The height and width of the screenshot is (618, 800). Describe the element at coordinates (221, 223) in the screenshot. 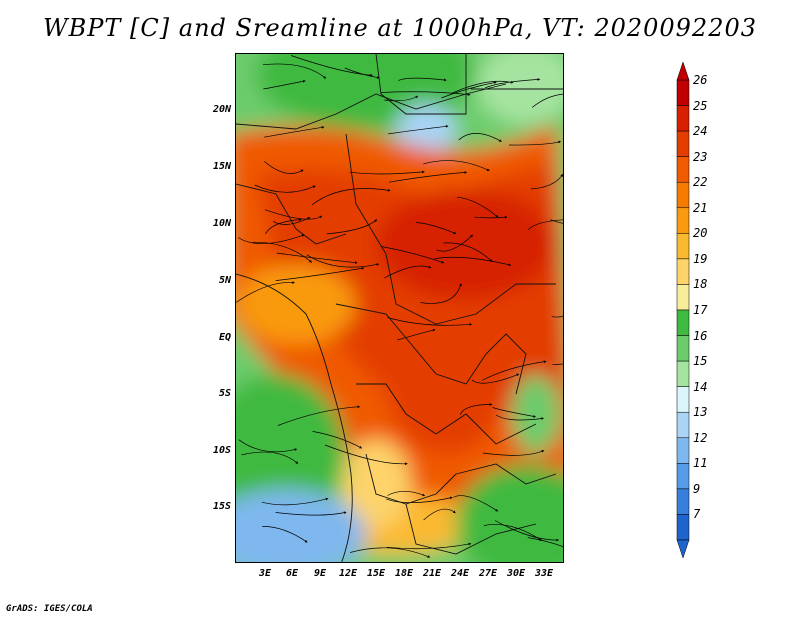

I see `lat-tick-label: 10N` at that location.